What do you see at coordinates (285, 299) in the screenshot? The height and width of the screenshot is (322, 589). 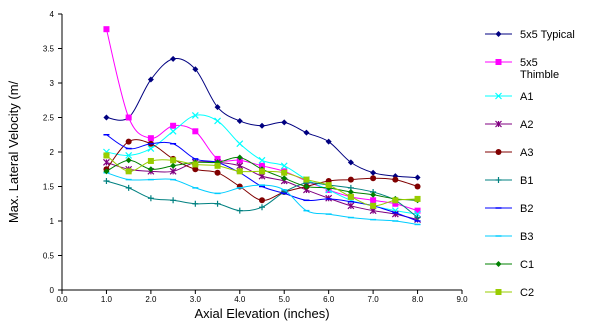 I see `x-tick-label: 5.0` at bounding box center [285, 299].